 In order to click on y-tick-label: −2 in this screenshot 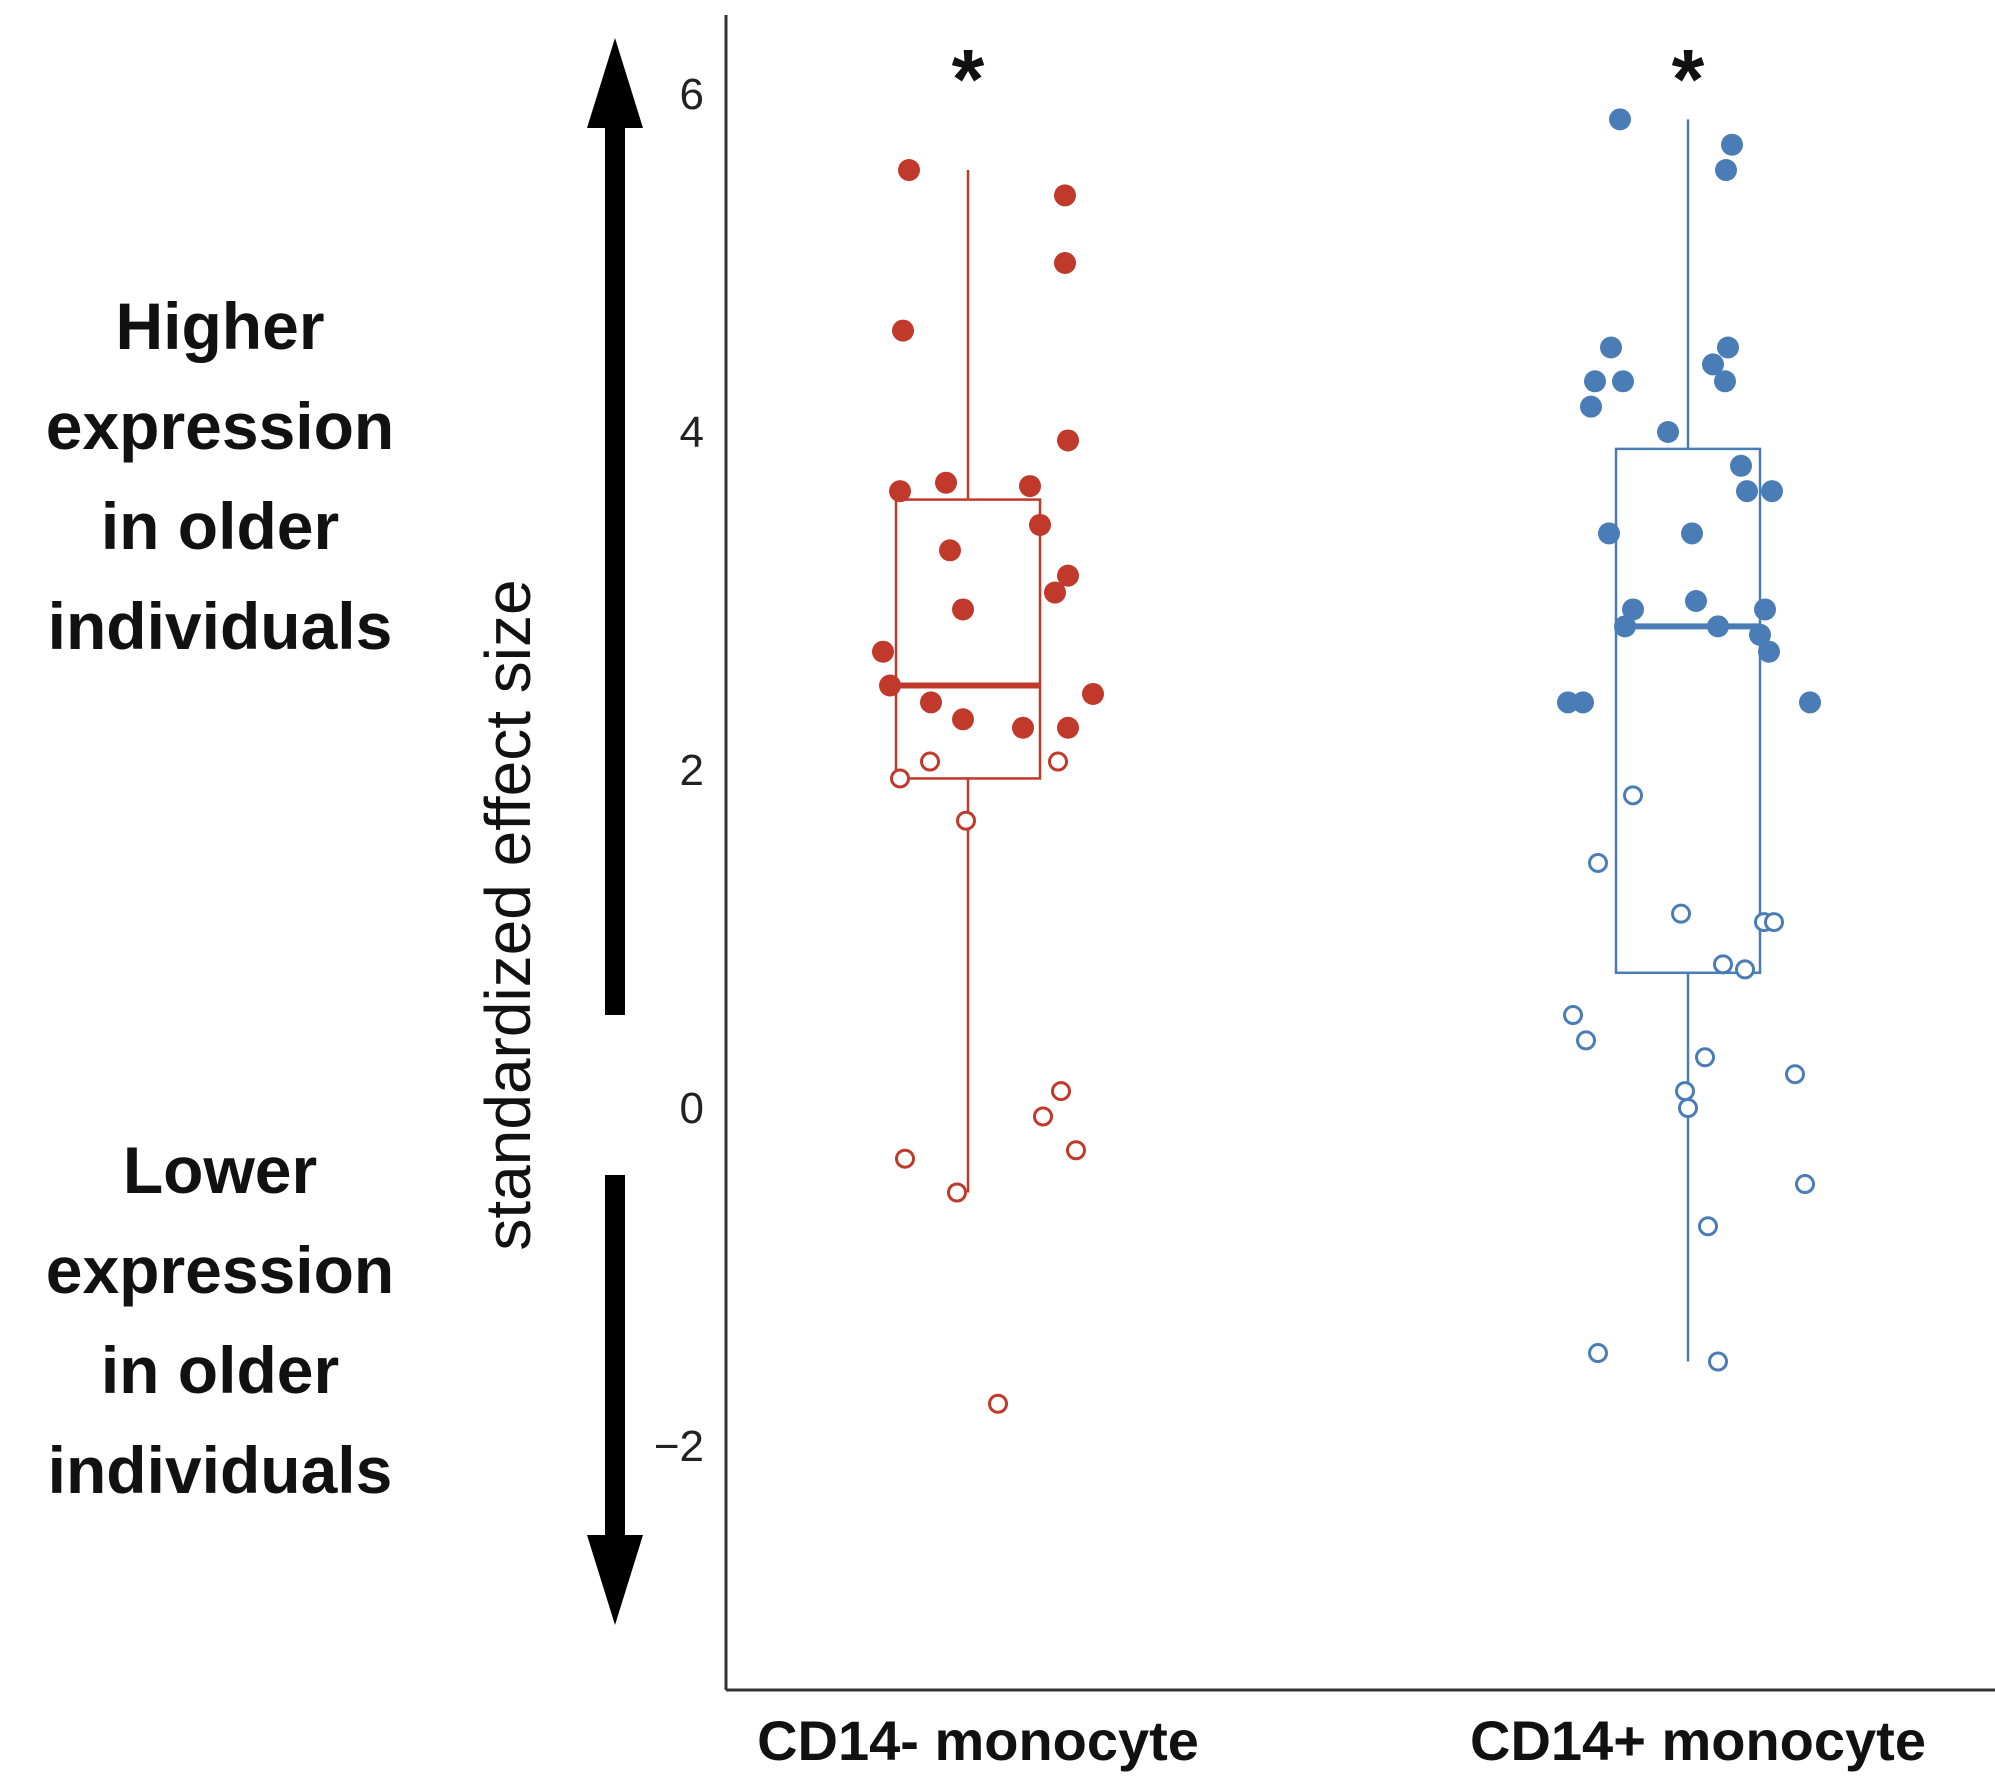, I will do `click(679, 1446)`.